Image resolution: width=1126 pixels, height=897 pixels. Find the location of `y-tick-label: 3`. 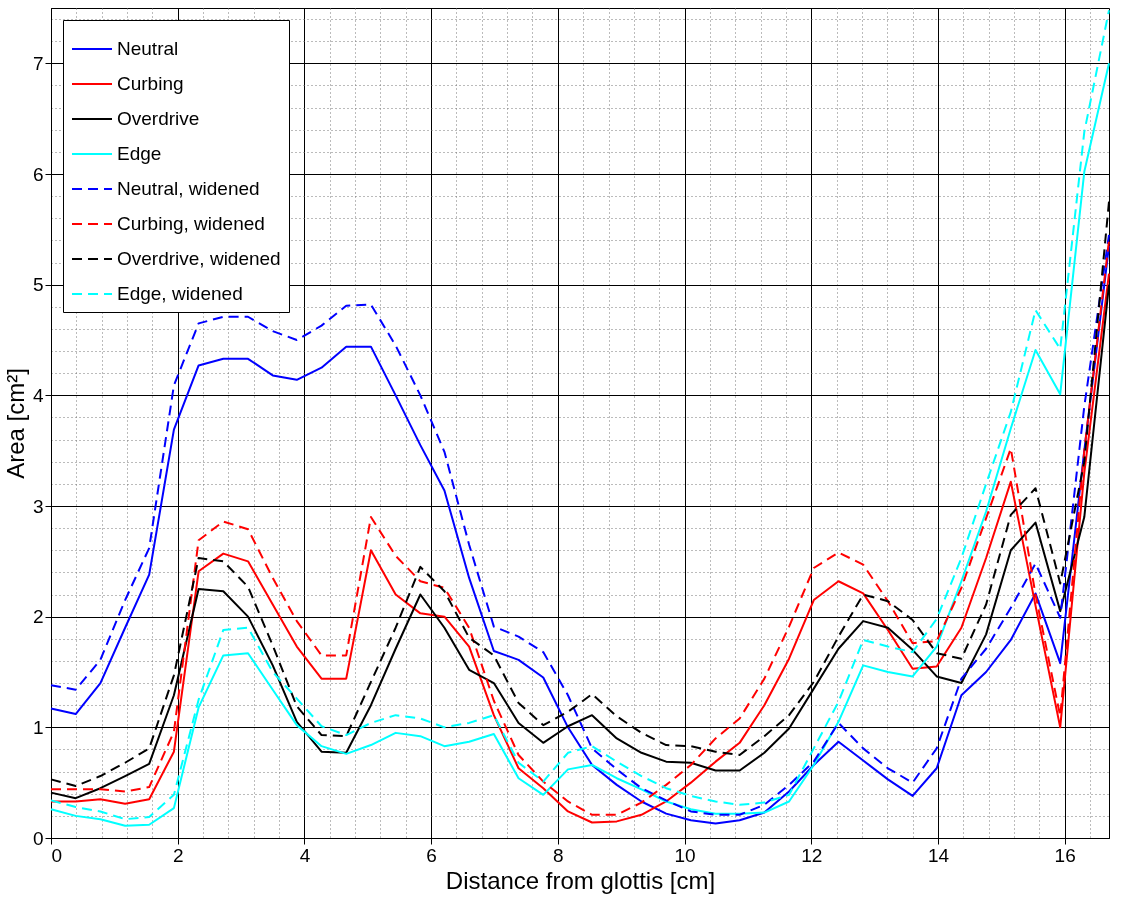

y-tick-label: 3 is located at coordinates (38, 506).